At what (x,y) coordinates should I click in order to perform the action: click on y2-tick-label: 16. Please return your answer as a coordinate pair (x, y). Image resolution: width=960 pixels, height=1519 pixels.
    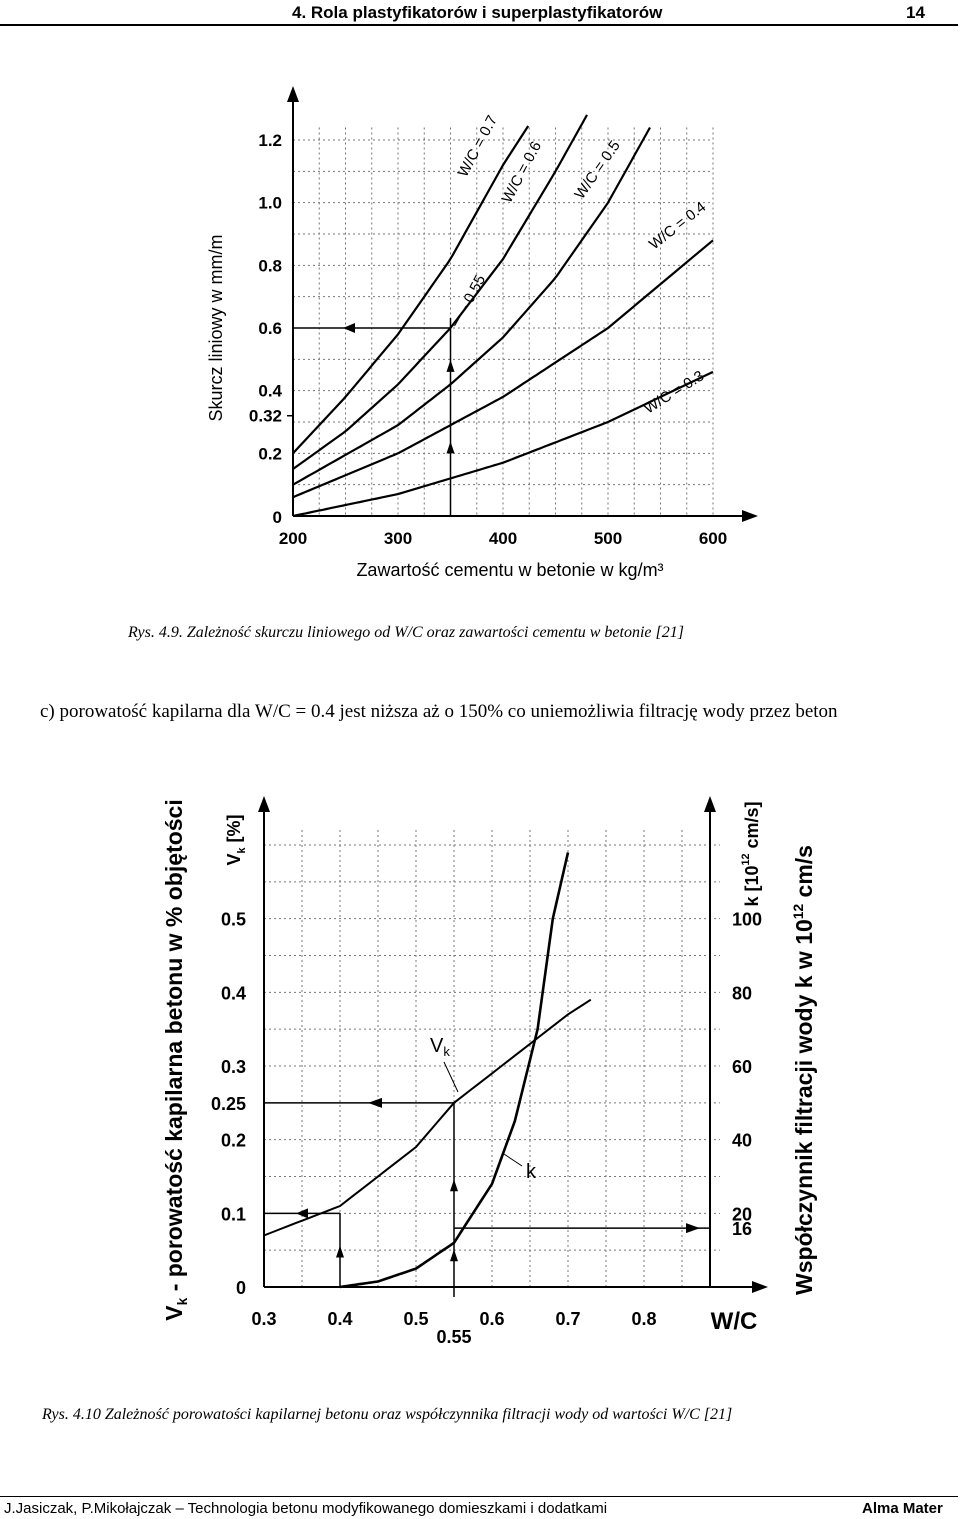
    Looking at the image, I should click on (742, 1229).